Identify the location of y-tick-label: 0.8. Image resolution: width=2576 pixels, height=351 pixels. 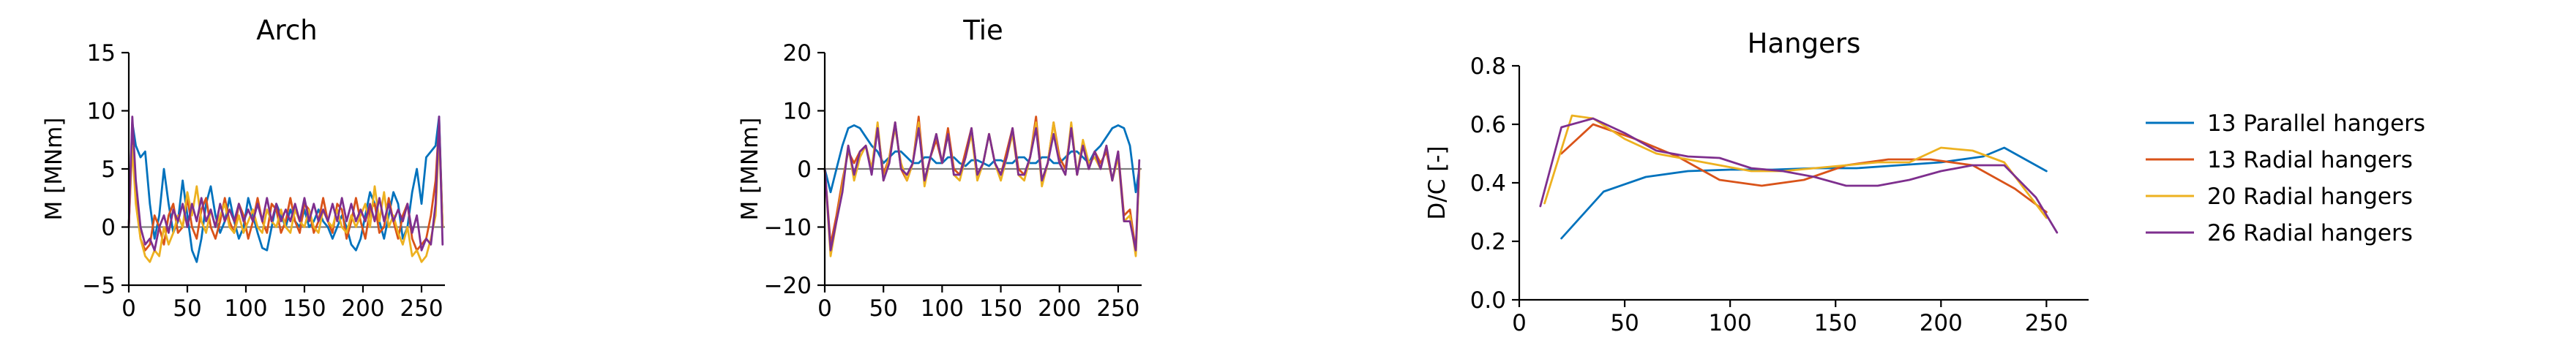
(1488, 66).